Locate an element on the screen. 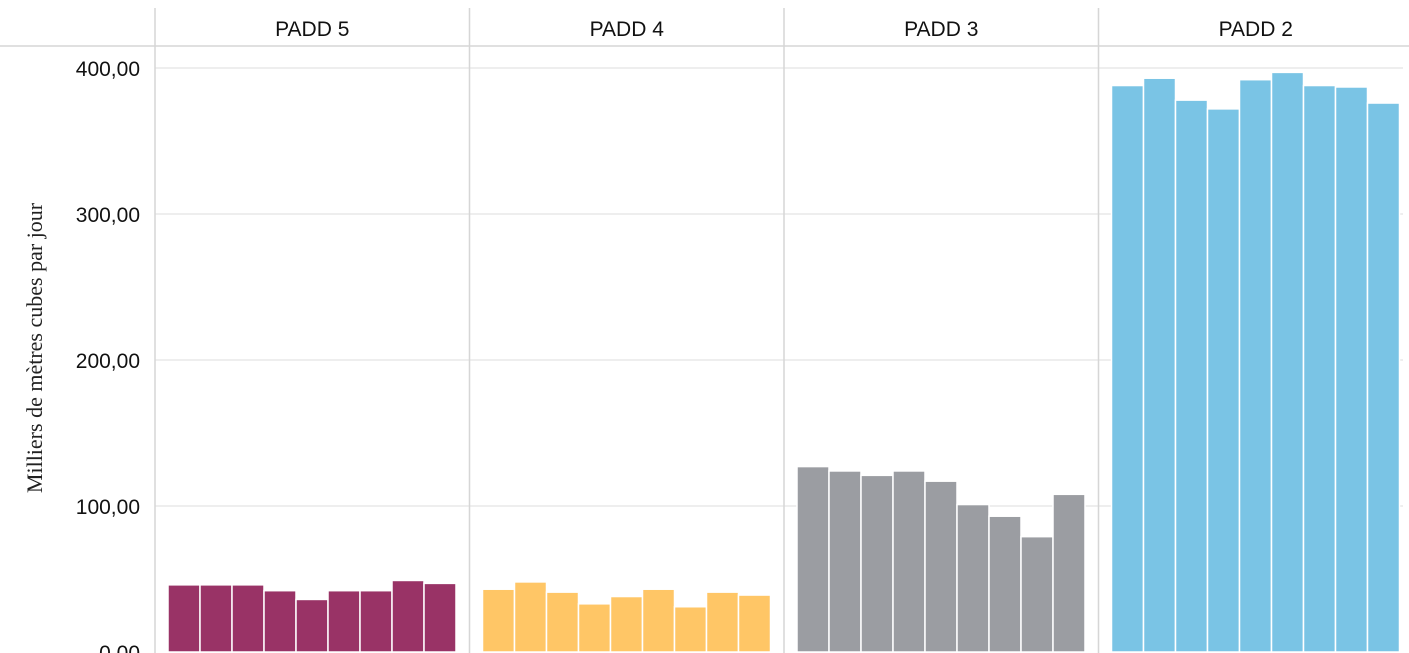 The width and height of the screenshot is (1409, 653). panel-label: PADD 5 is located at coordinates (312, 29).